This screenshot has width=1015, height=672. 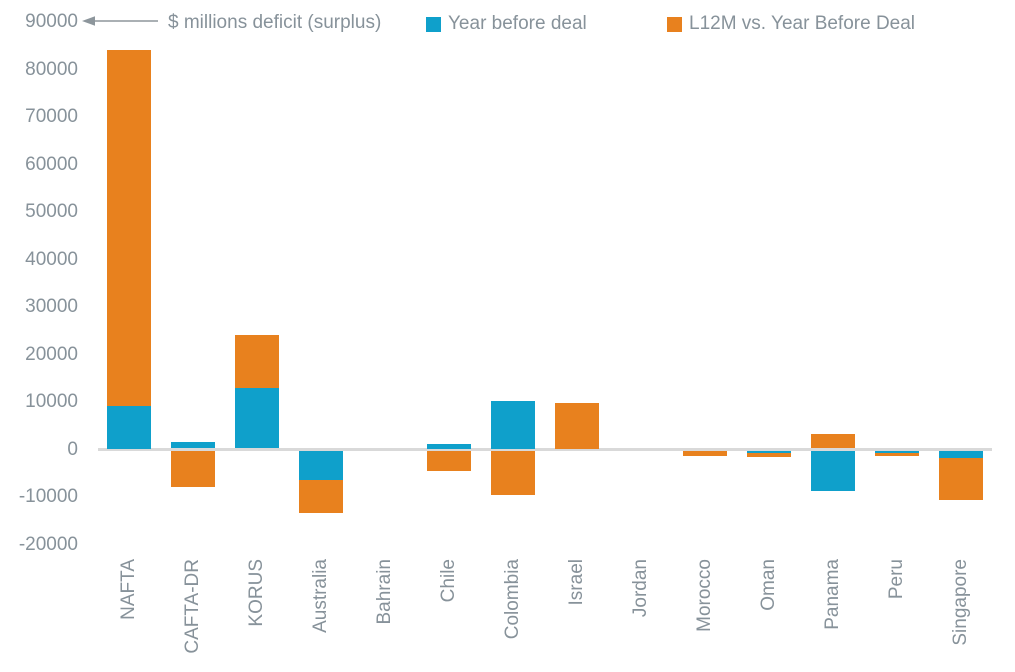 I want to click on x-axis-category-label: Peru, so click(x=896, y=579).